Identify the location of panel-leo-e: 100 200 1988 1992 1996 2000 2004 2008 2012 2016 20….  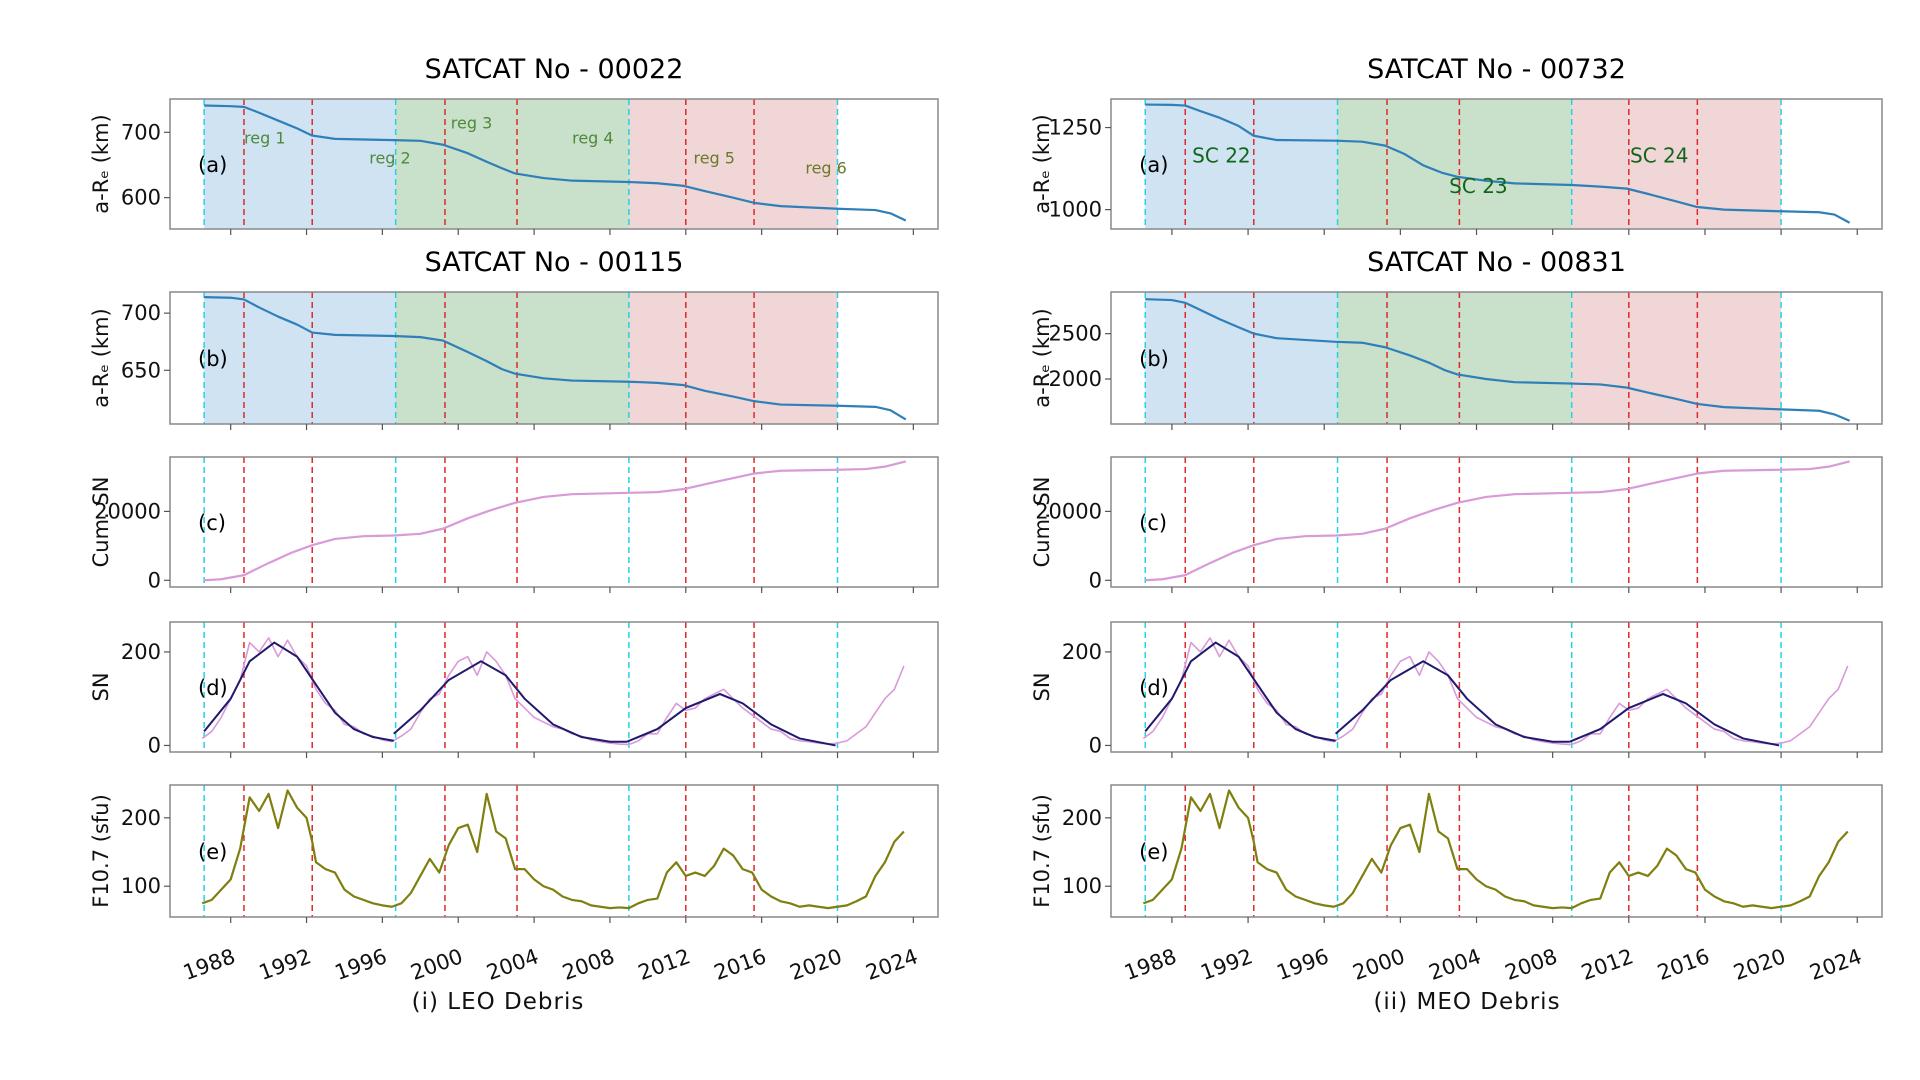
(514, 884).